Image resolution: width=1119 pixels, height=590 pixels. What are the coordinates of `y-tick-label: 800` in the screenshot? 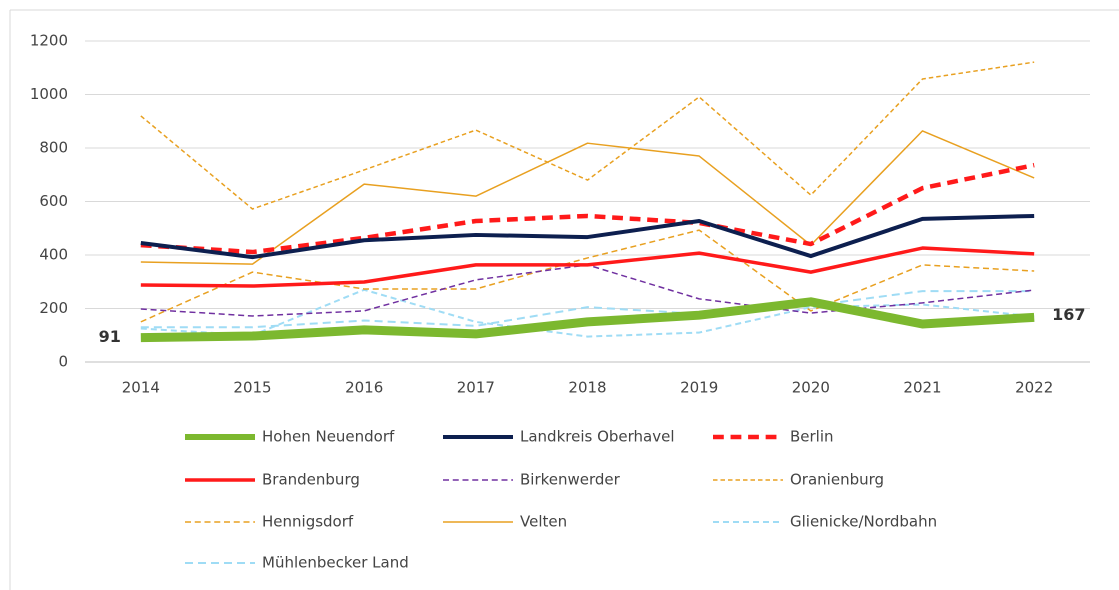 It's located at (53, 148).